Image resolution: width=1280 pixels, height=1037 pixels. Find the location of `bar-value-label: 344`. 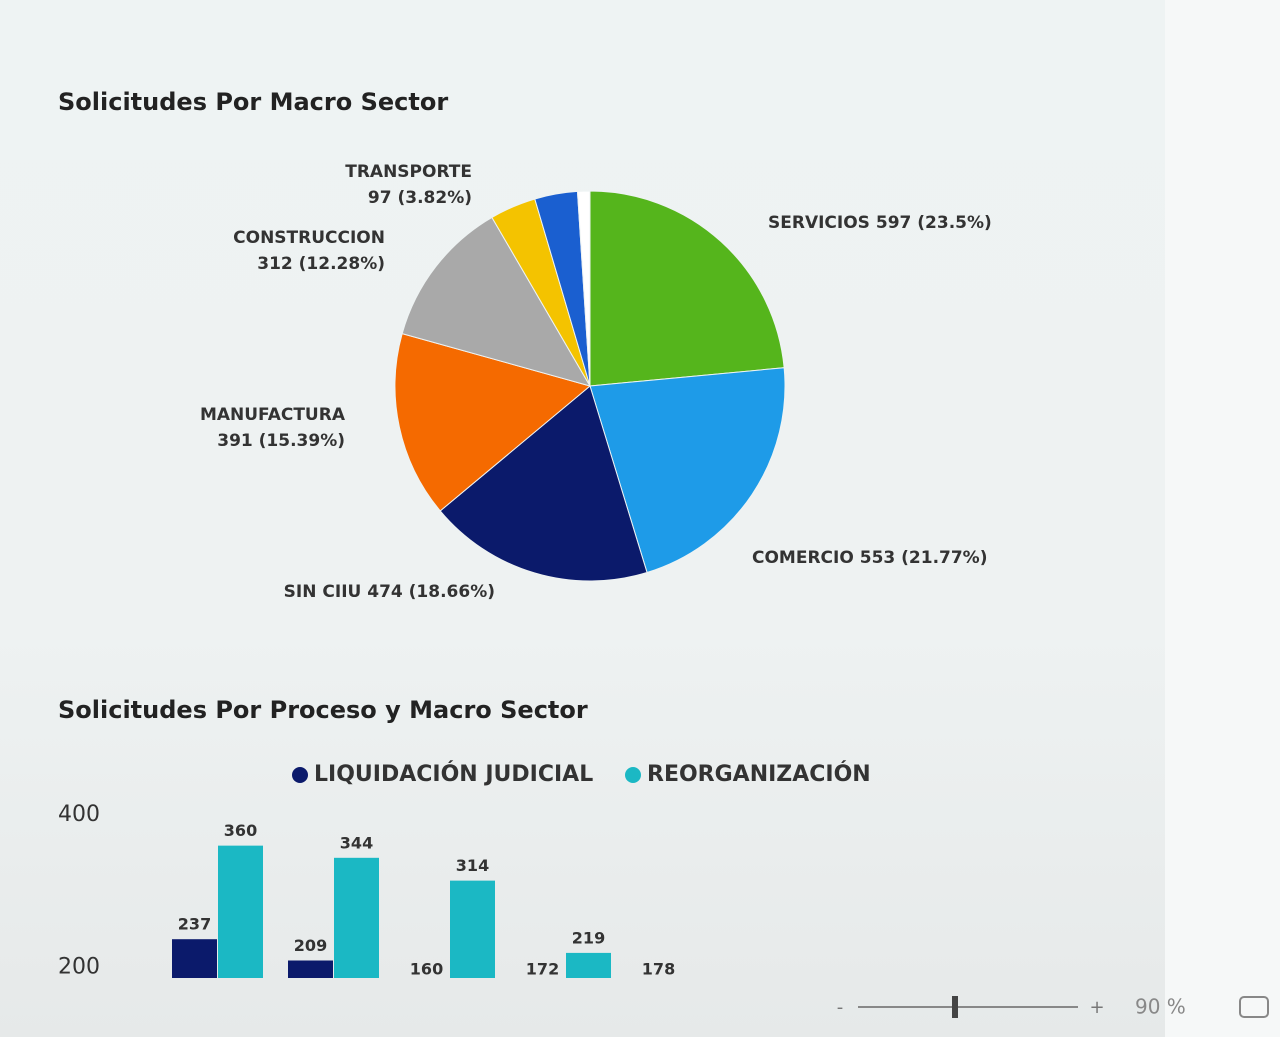

bar-value-label: 344 is located at coordinates (356, 842).